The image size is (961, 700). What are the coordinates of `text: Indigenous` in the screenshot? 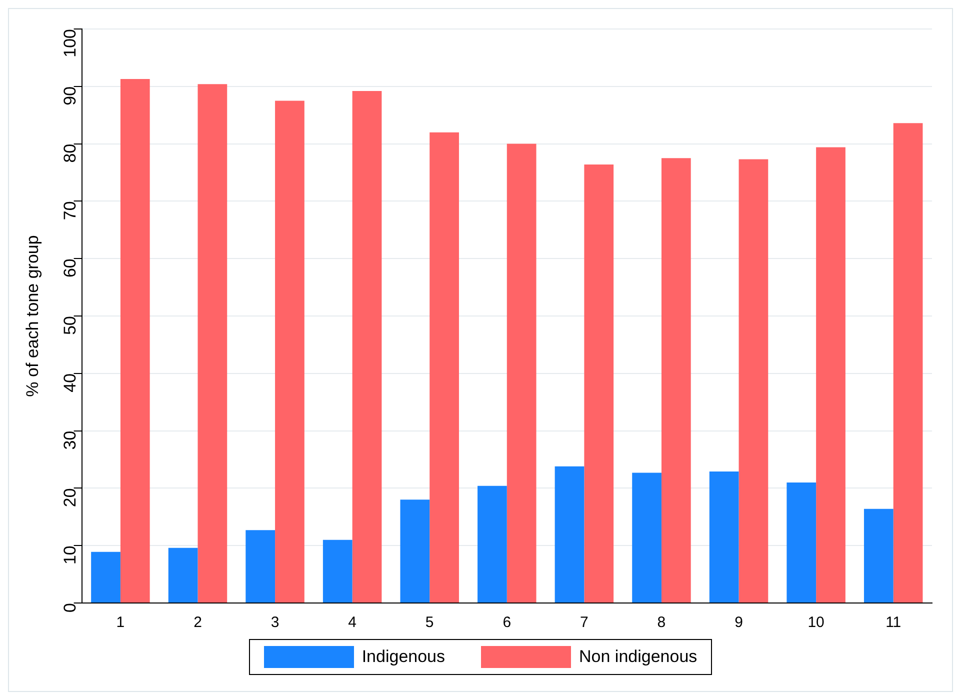 It's located at (404, 657).